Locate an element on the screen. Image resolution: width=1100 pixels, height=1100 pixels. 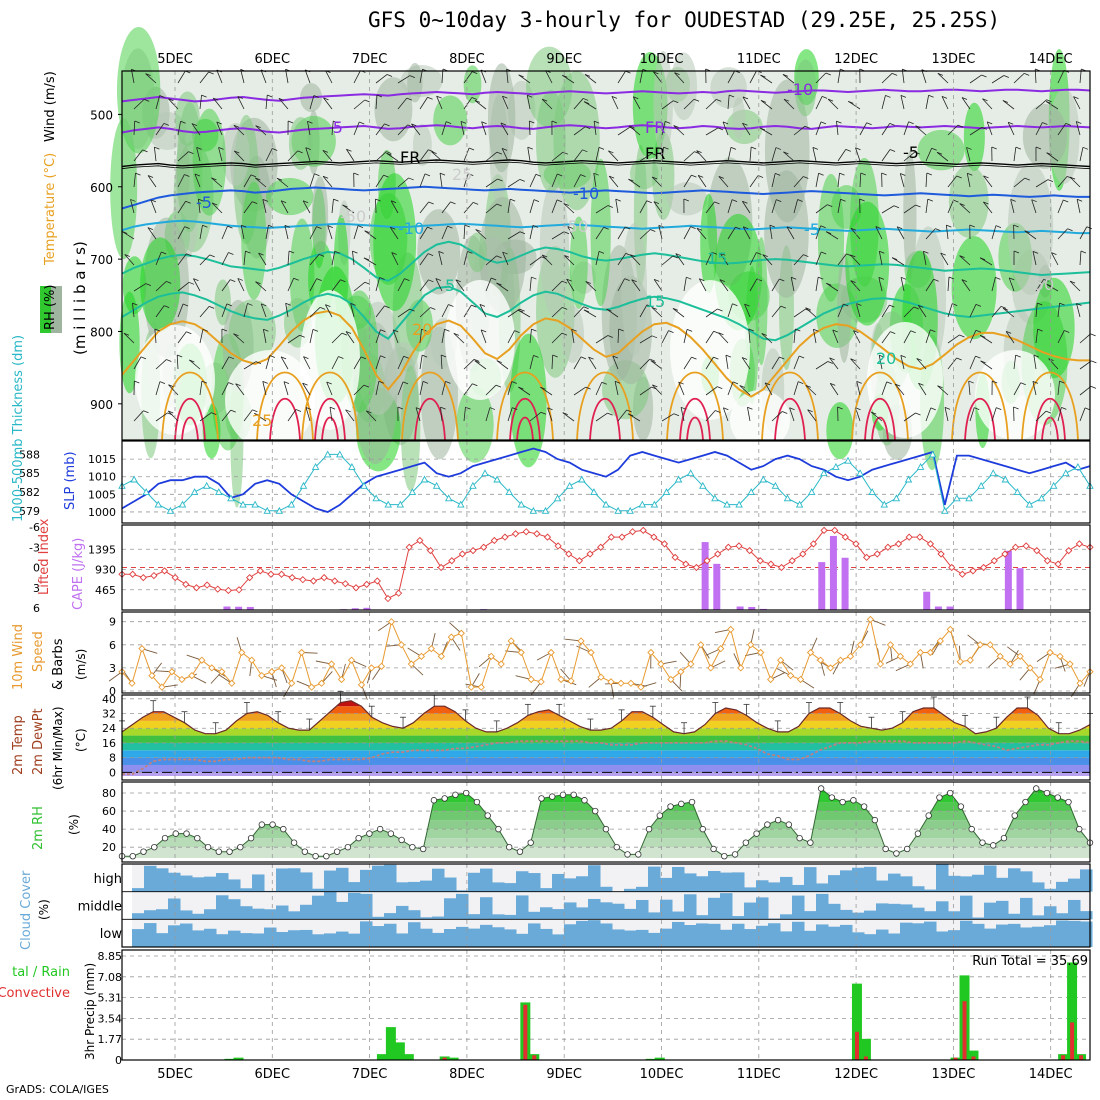
temperature-tick-label: 40 is located at coordinates (109, 699).